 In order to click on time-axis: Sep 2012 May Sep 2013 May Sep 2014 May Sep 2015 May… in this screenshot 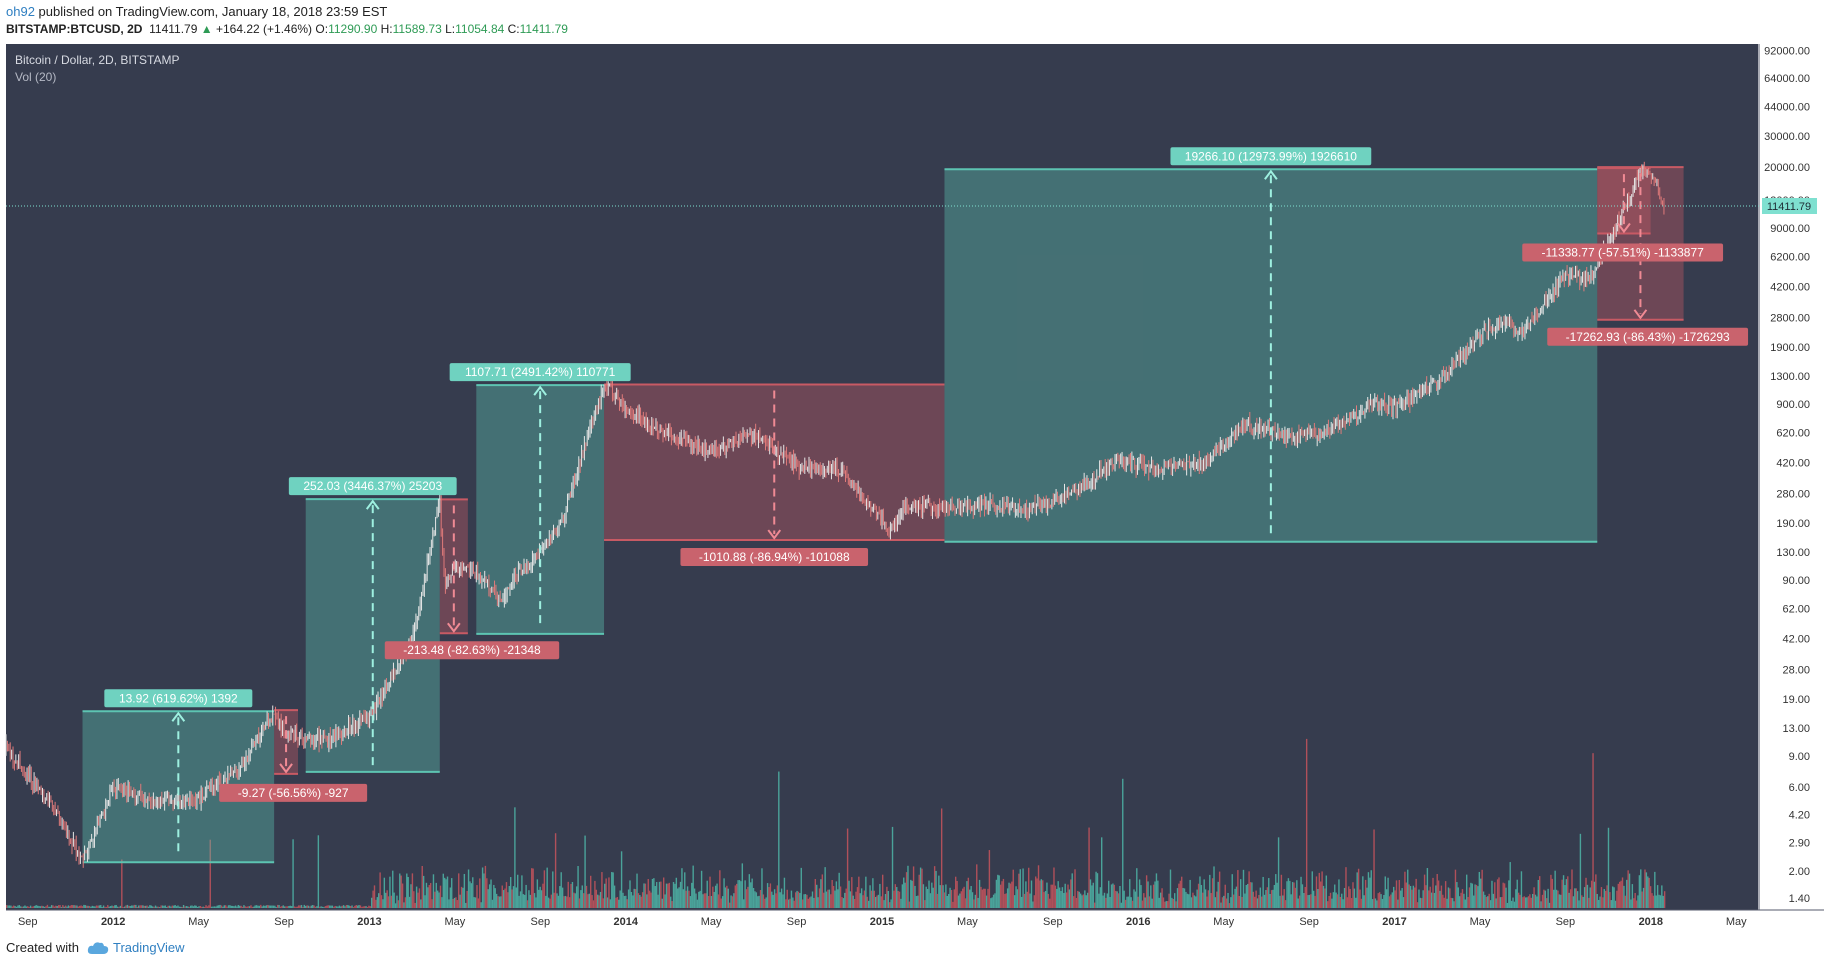, I will do `click(882, 922)`.